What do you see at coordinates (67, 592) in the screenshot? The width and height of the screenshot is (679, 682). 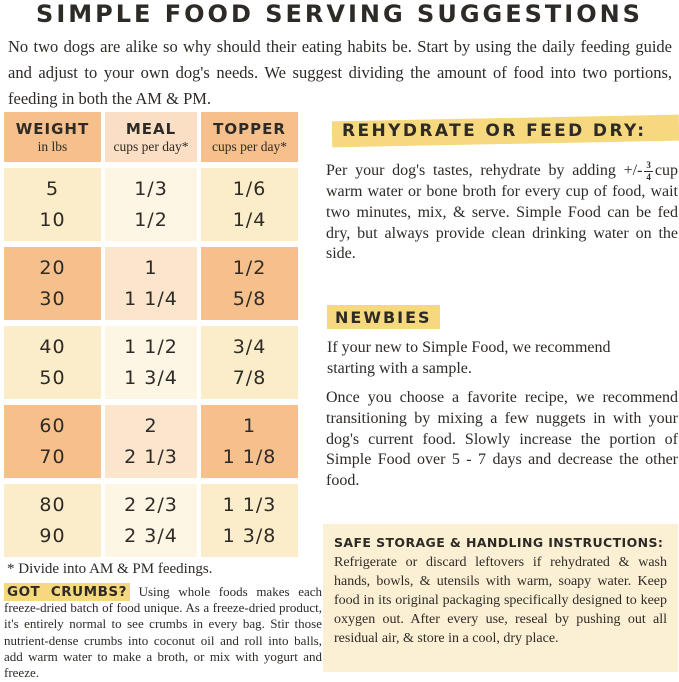 I see `got-crumbs-heading: GOT CRUMBS?` at bounding box center [67, 592].